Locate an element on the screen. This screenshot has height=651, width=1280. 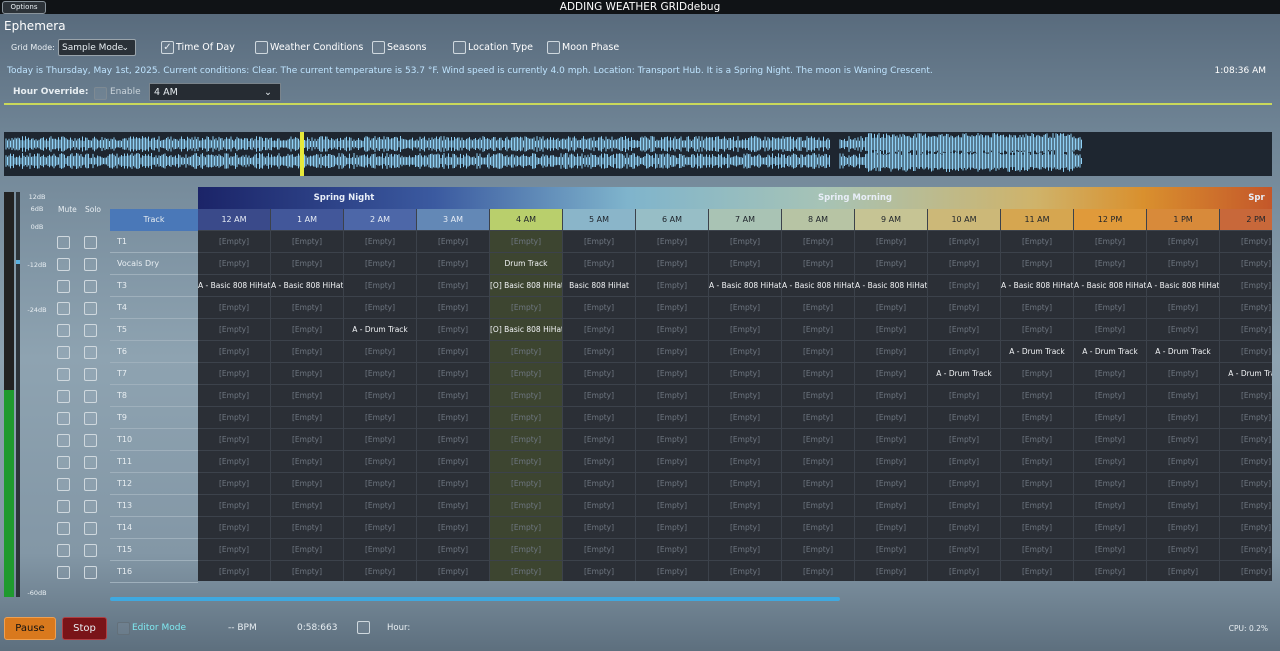
chevron: ⌄ is located at coordinates (125, 48).